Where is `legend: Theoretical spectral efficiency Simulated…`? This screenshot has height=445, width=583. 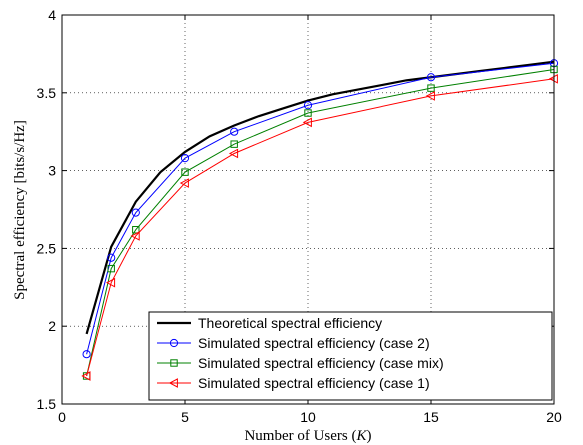 legend: Theoretical spectral efficiency Simulated… is located at coordinates (350, 356).